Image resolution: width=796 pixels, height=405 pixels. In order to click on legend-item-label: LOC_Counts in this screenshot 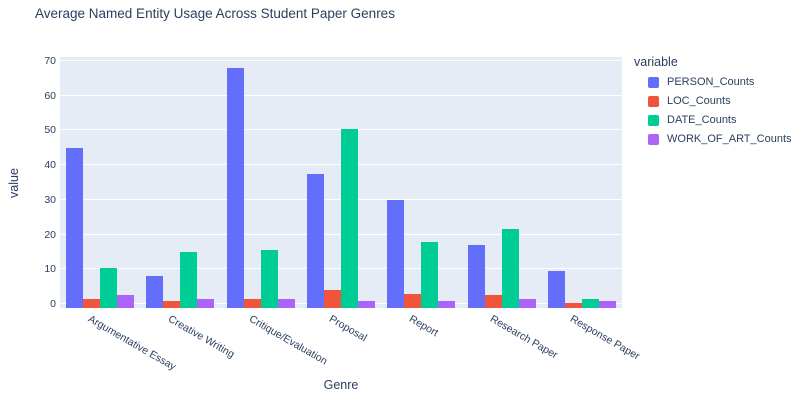, I will do `click(699, 101)`.